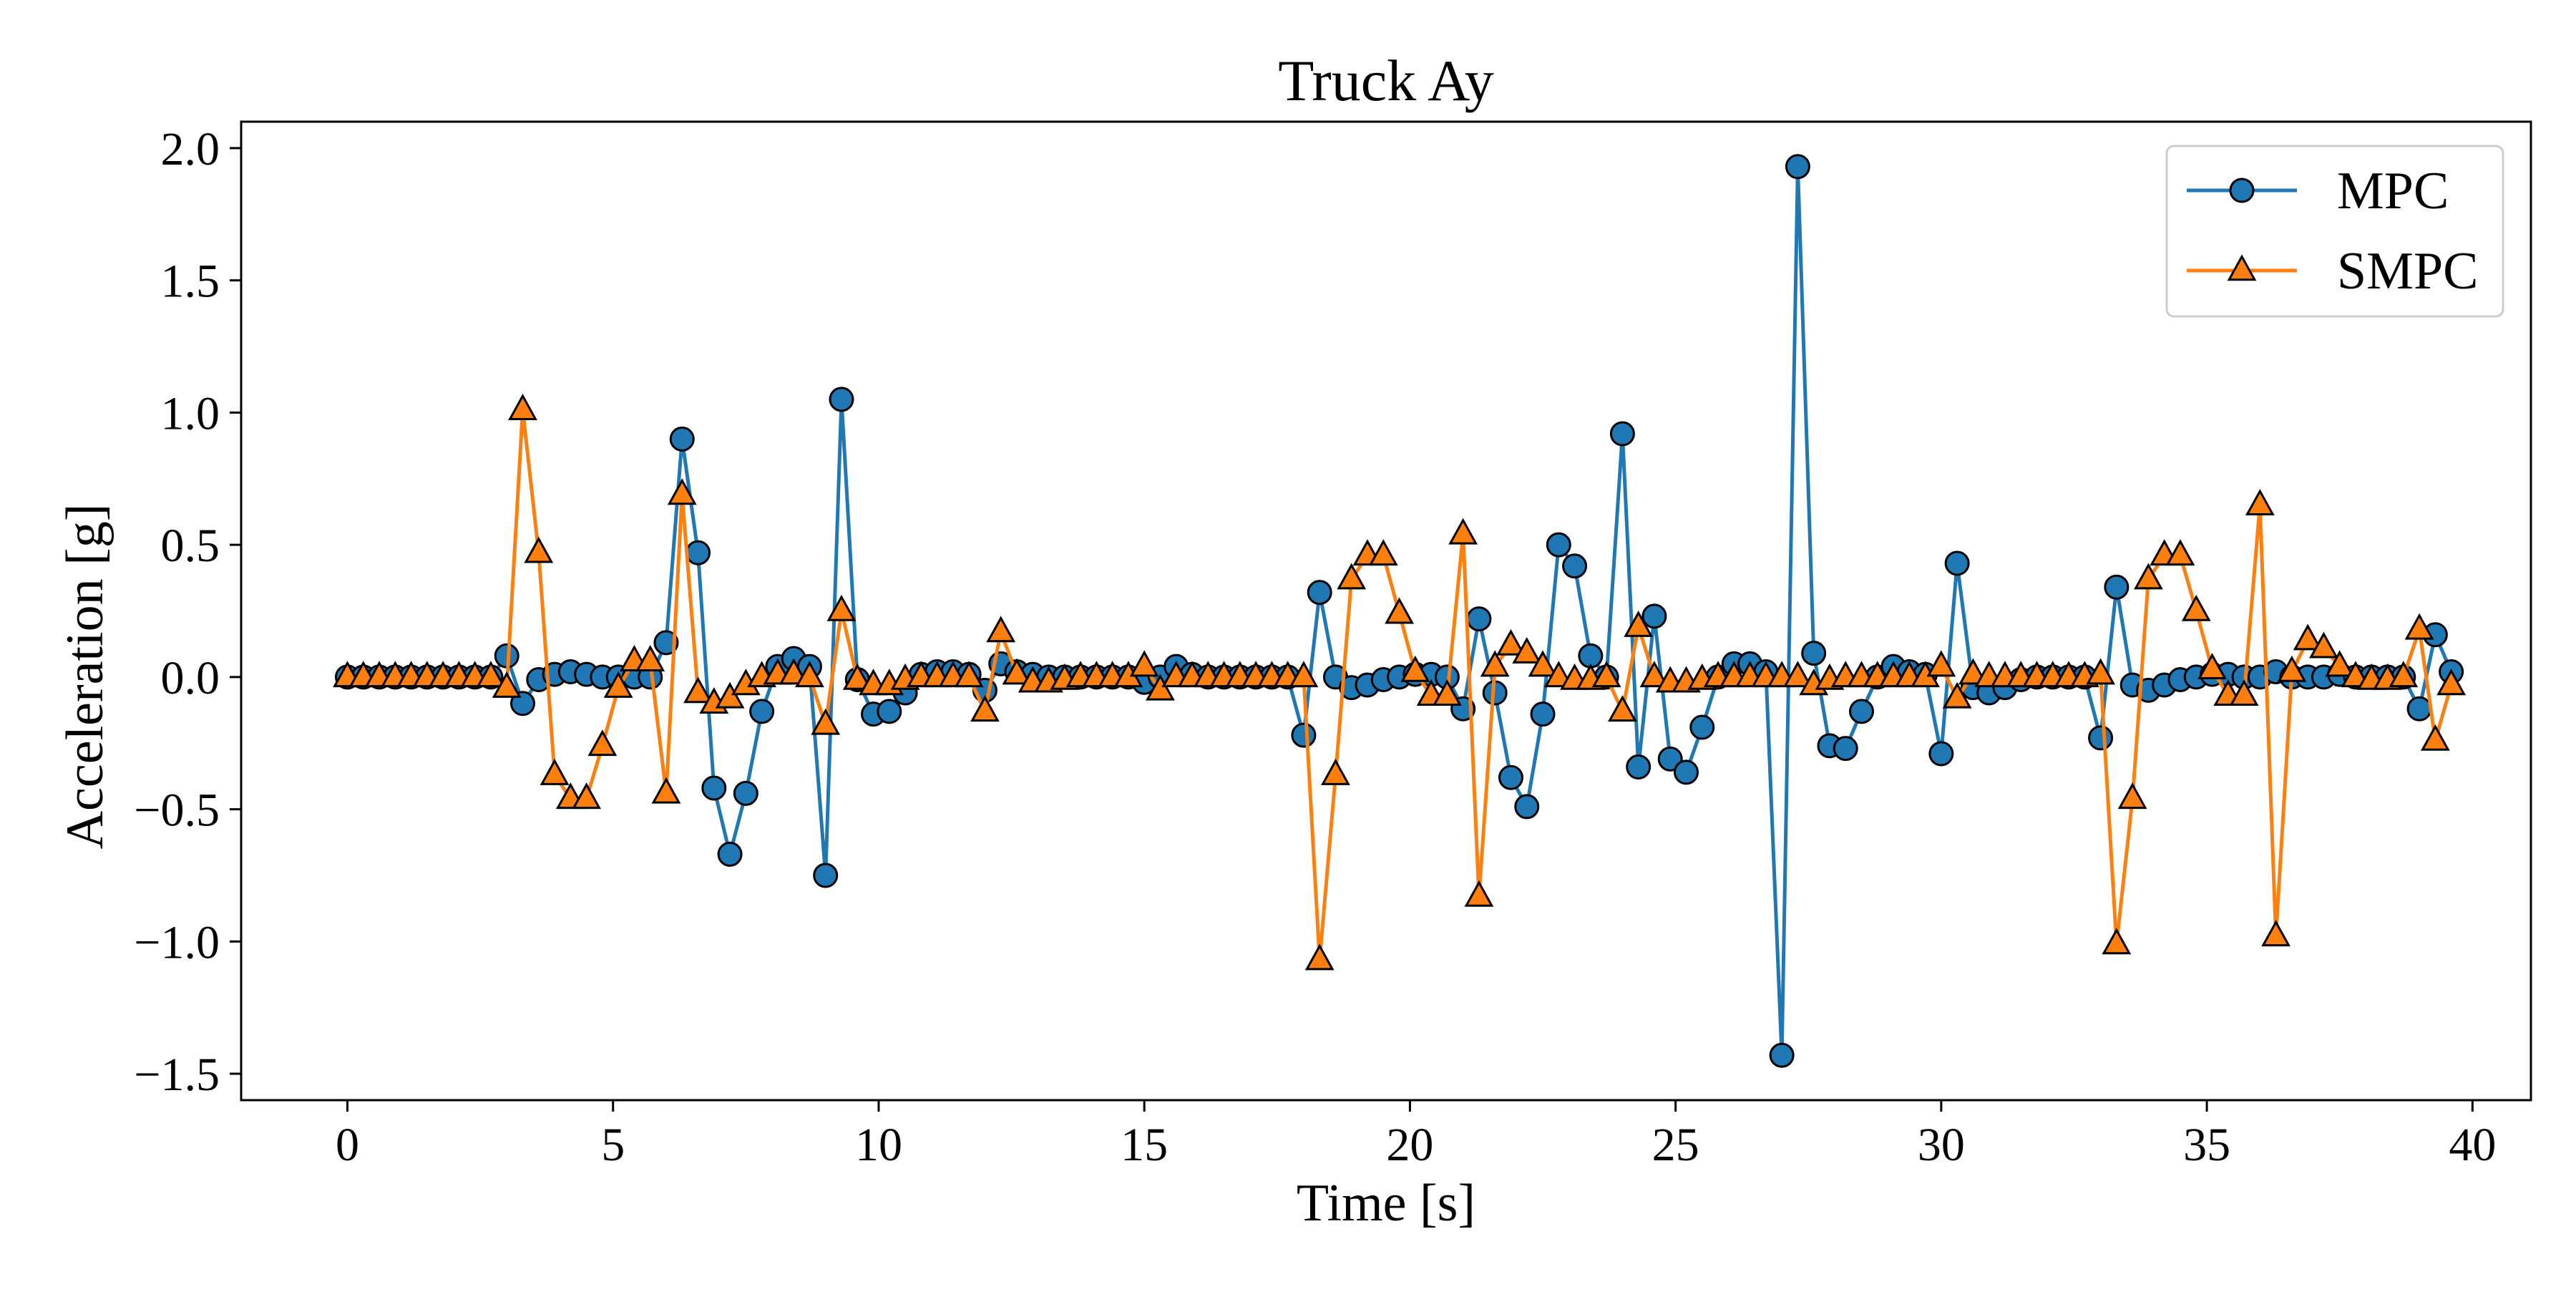 This screenshot has height=1292, width=2576. Describe the element at coordinates (190, 546) in the screenshot. I see `y-tick-label: 0.5` at that location.